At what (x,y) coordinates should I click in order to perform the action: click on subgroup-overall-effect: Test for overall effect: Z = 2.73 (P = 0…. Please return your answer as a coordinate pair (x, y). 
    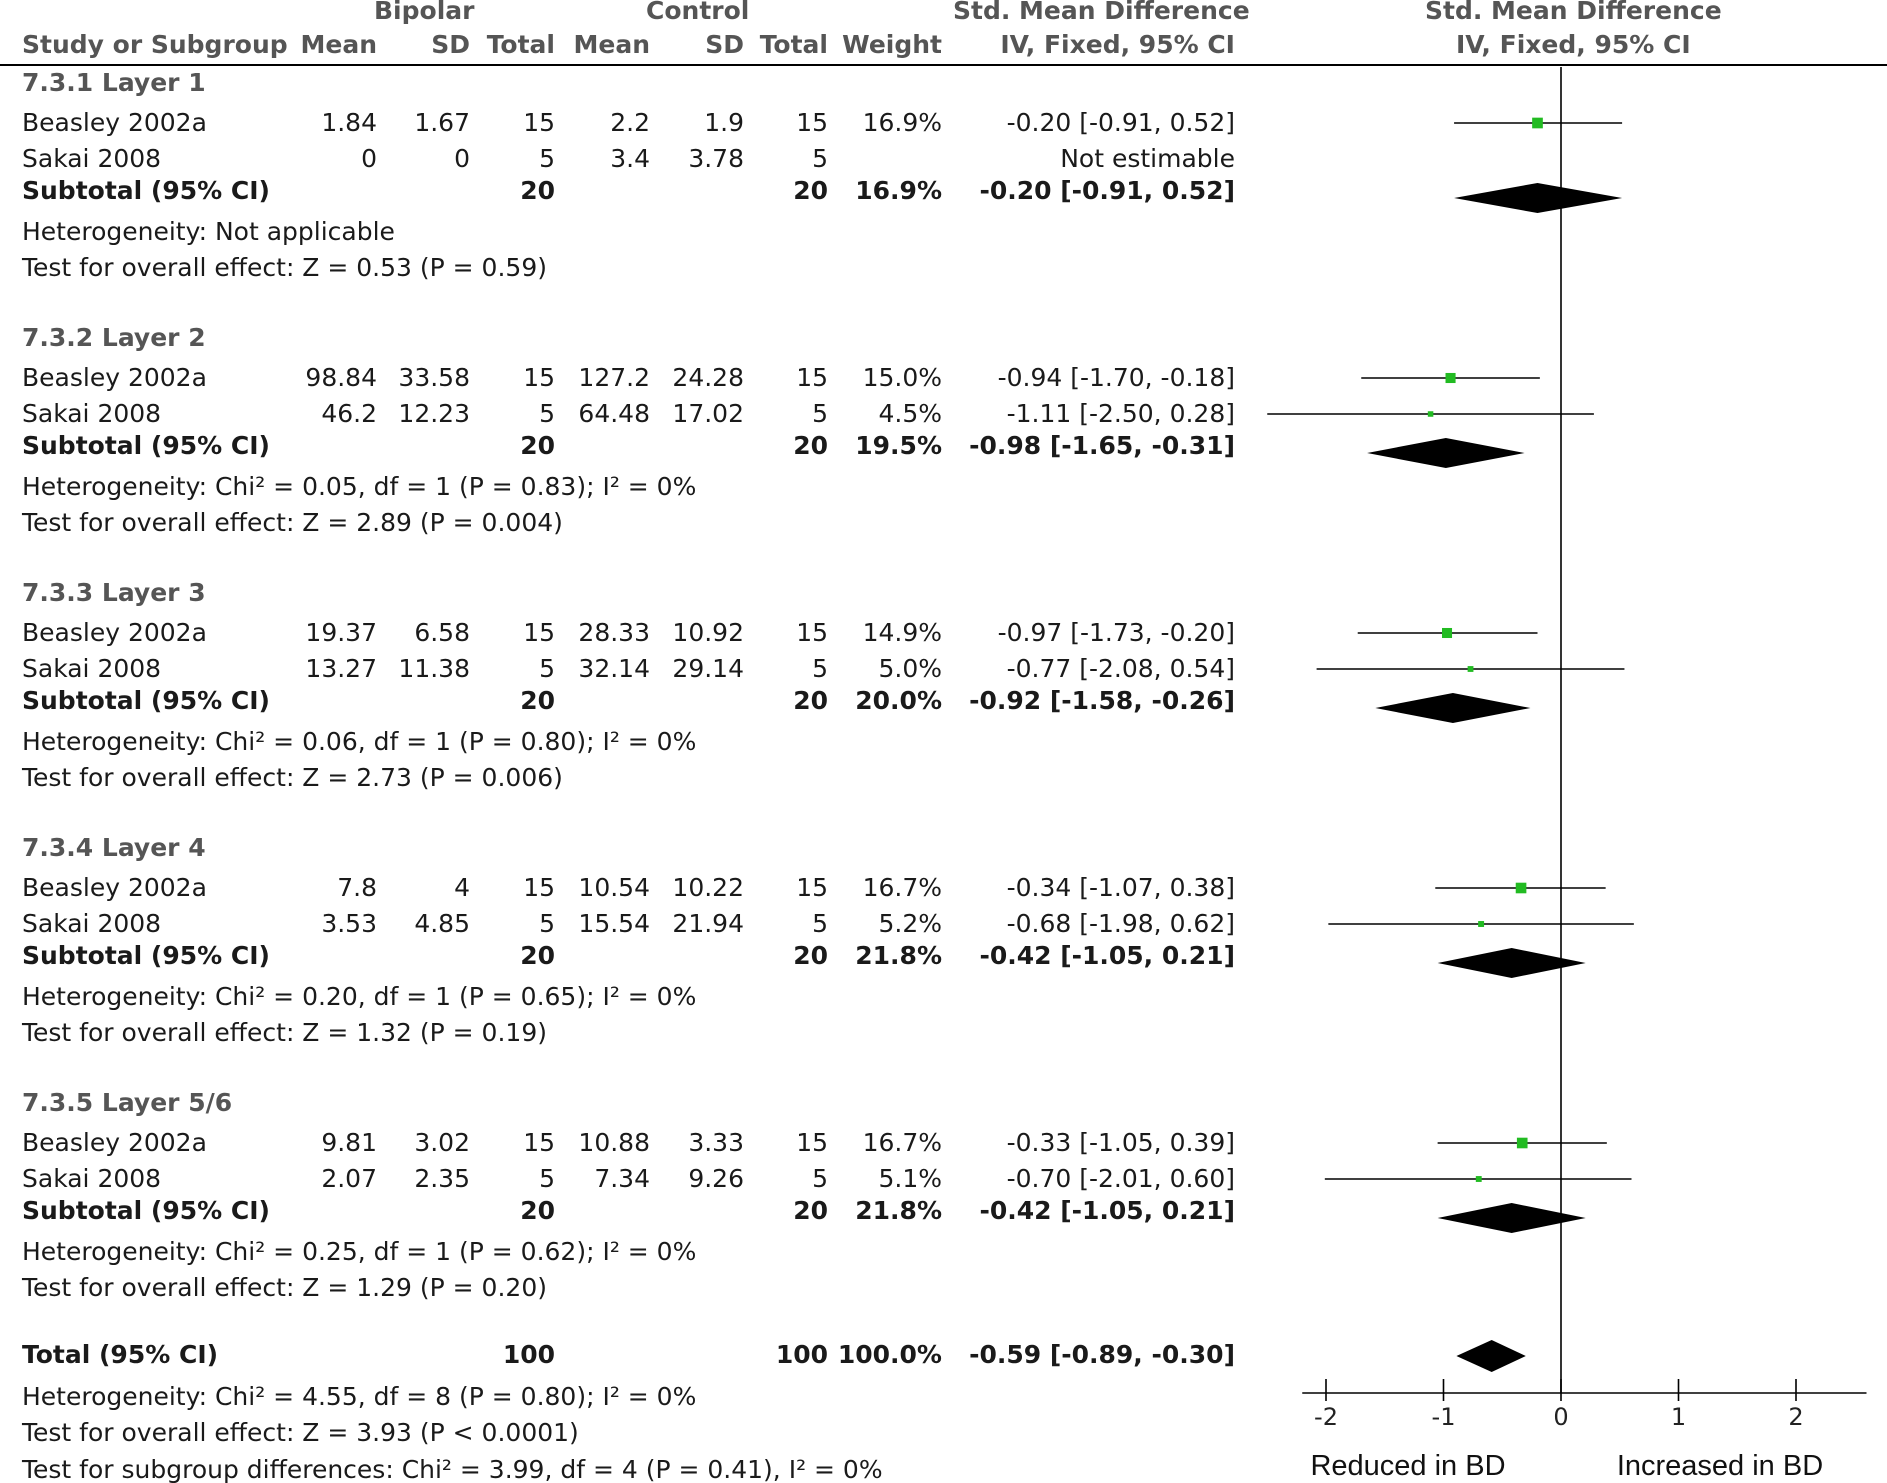
    Looking at the image, I should click on (292, 777).